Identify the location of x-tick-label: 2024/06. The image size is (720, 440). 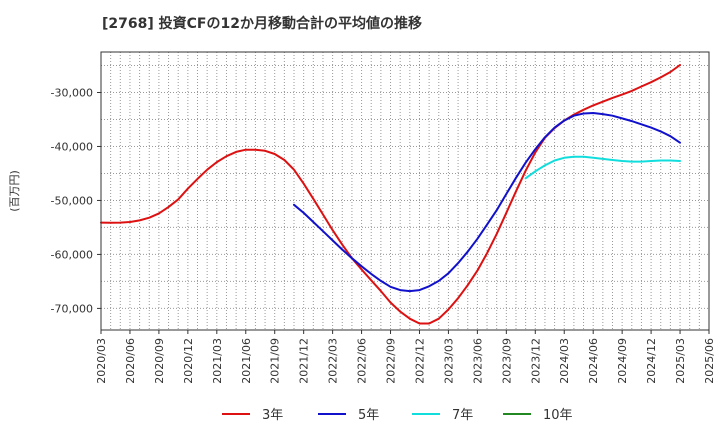
(593, 361).